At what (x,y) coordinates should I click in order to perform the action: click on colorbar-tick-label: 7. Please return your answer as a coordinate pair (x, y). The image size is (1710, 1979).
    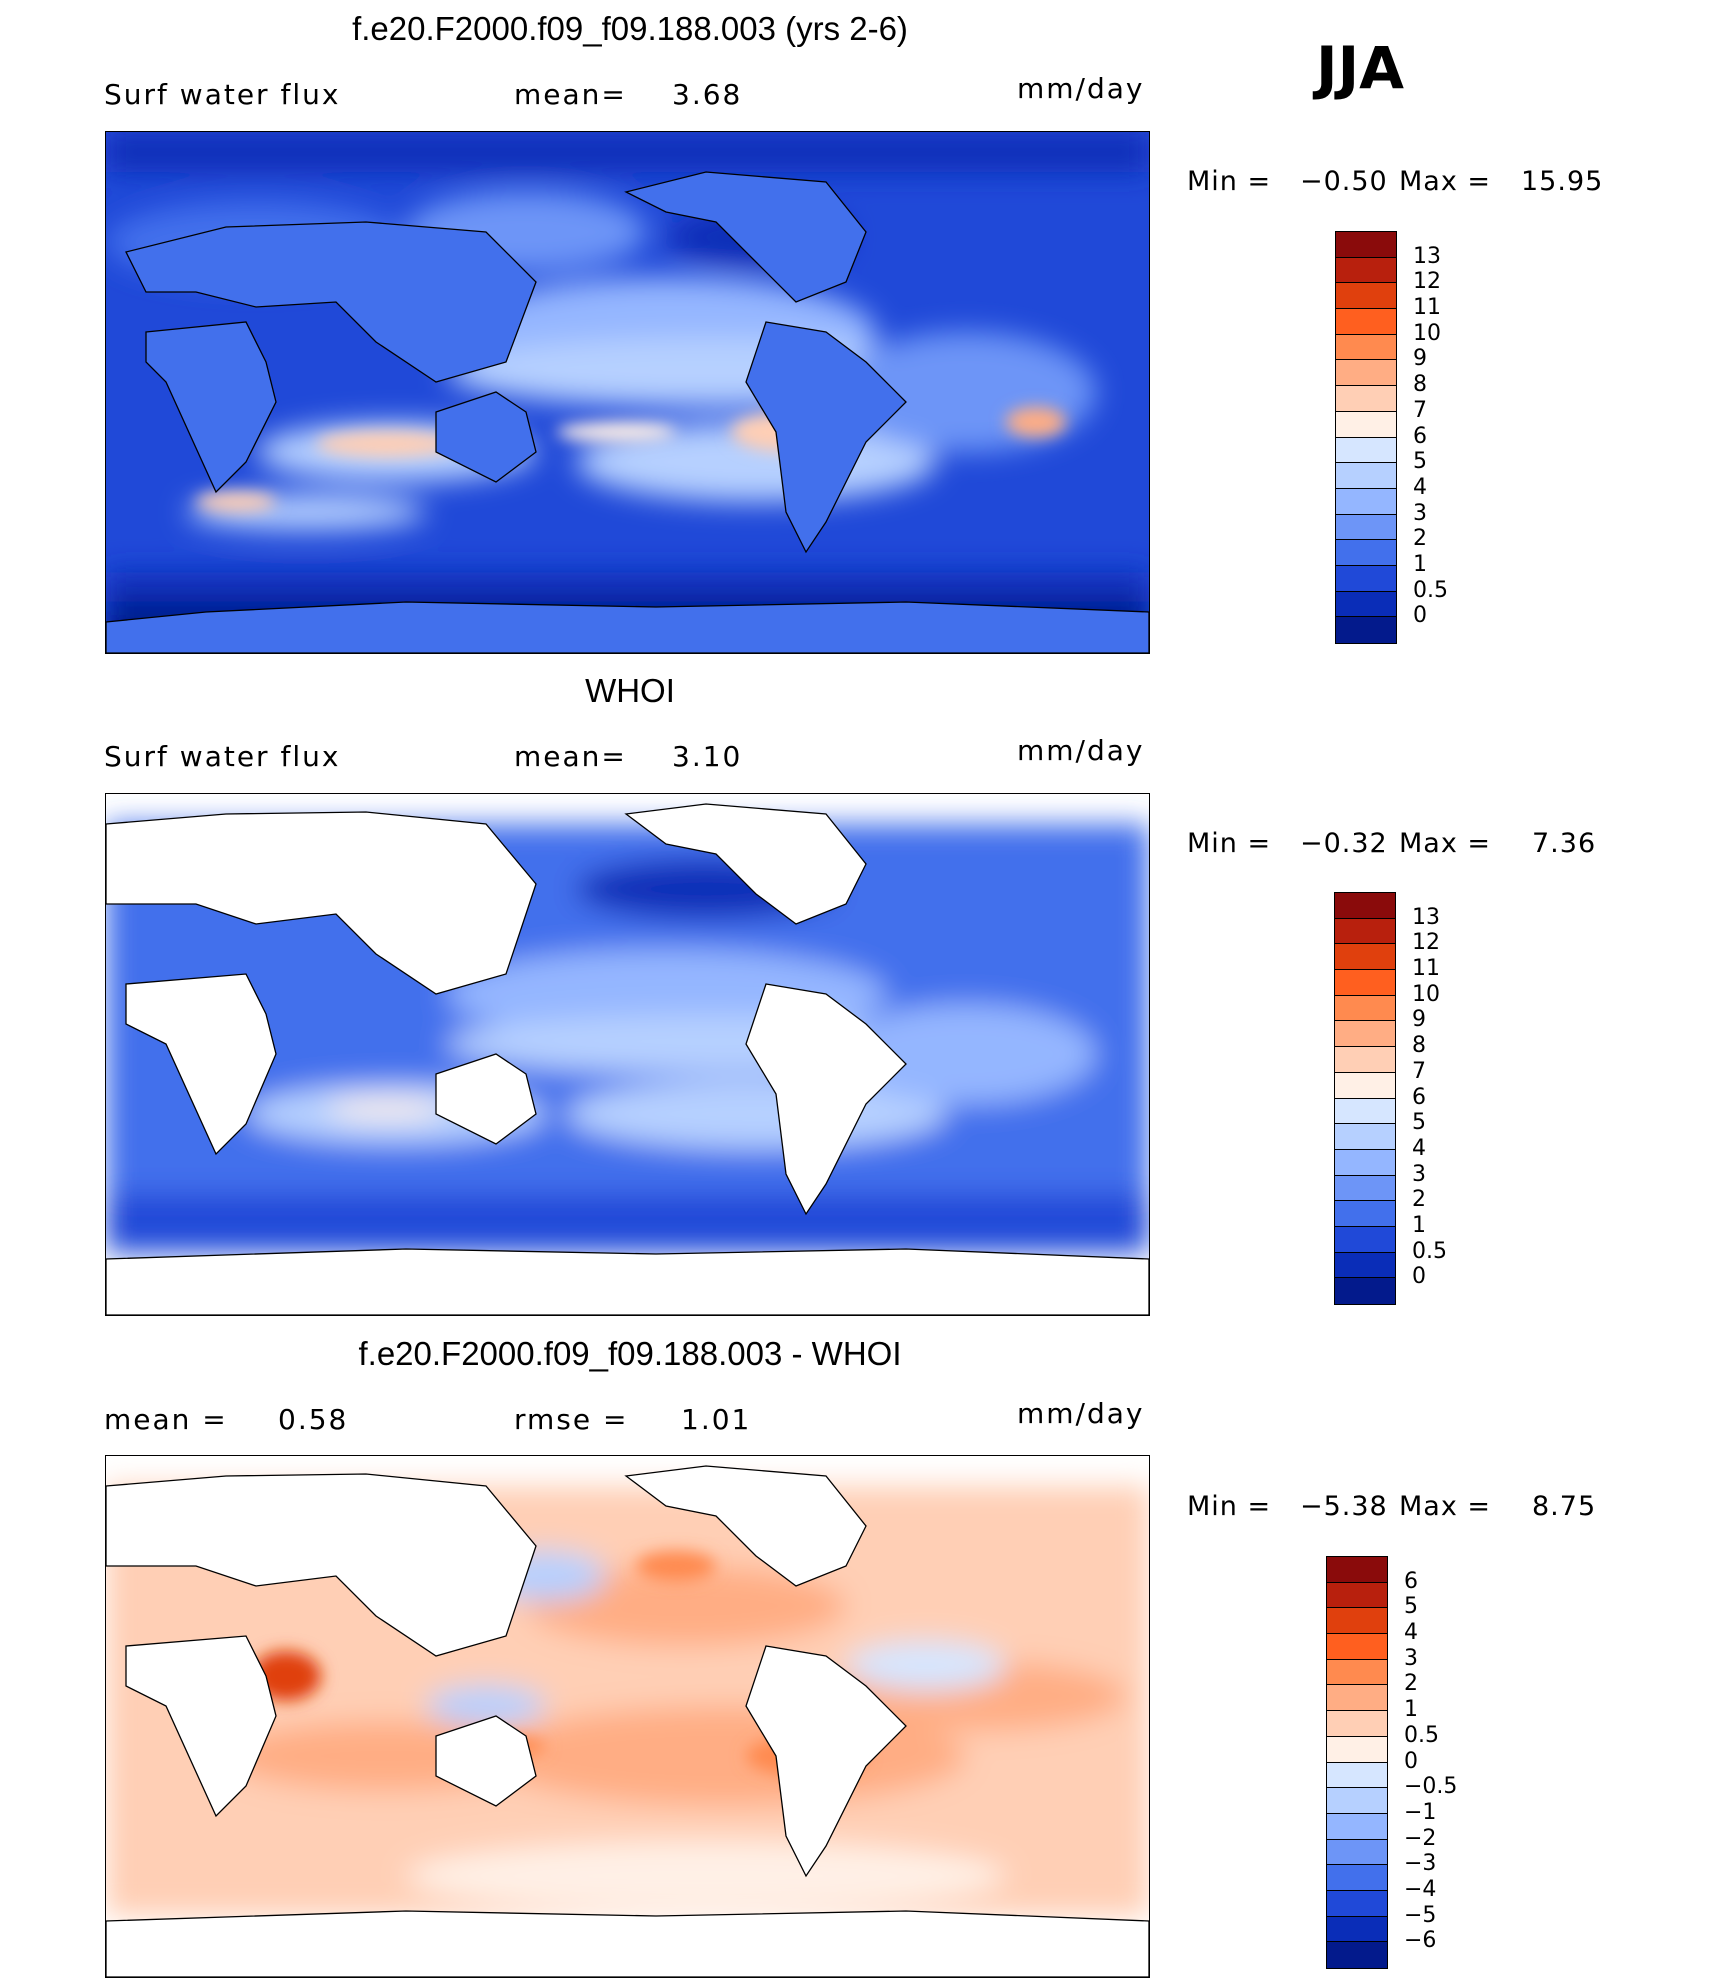
    Looking at the image, I should click on (1420, 410).